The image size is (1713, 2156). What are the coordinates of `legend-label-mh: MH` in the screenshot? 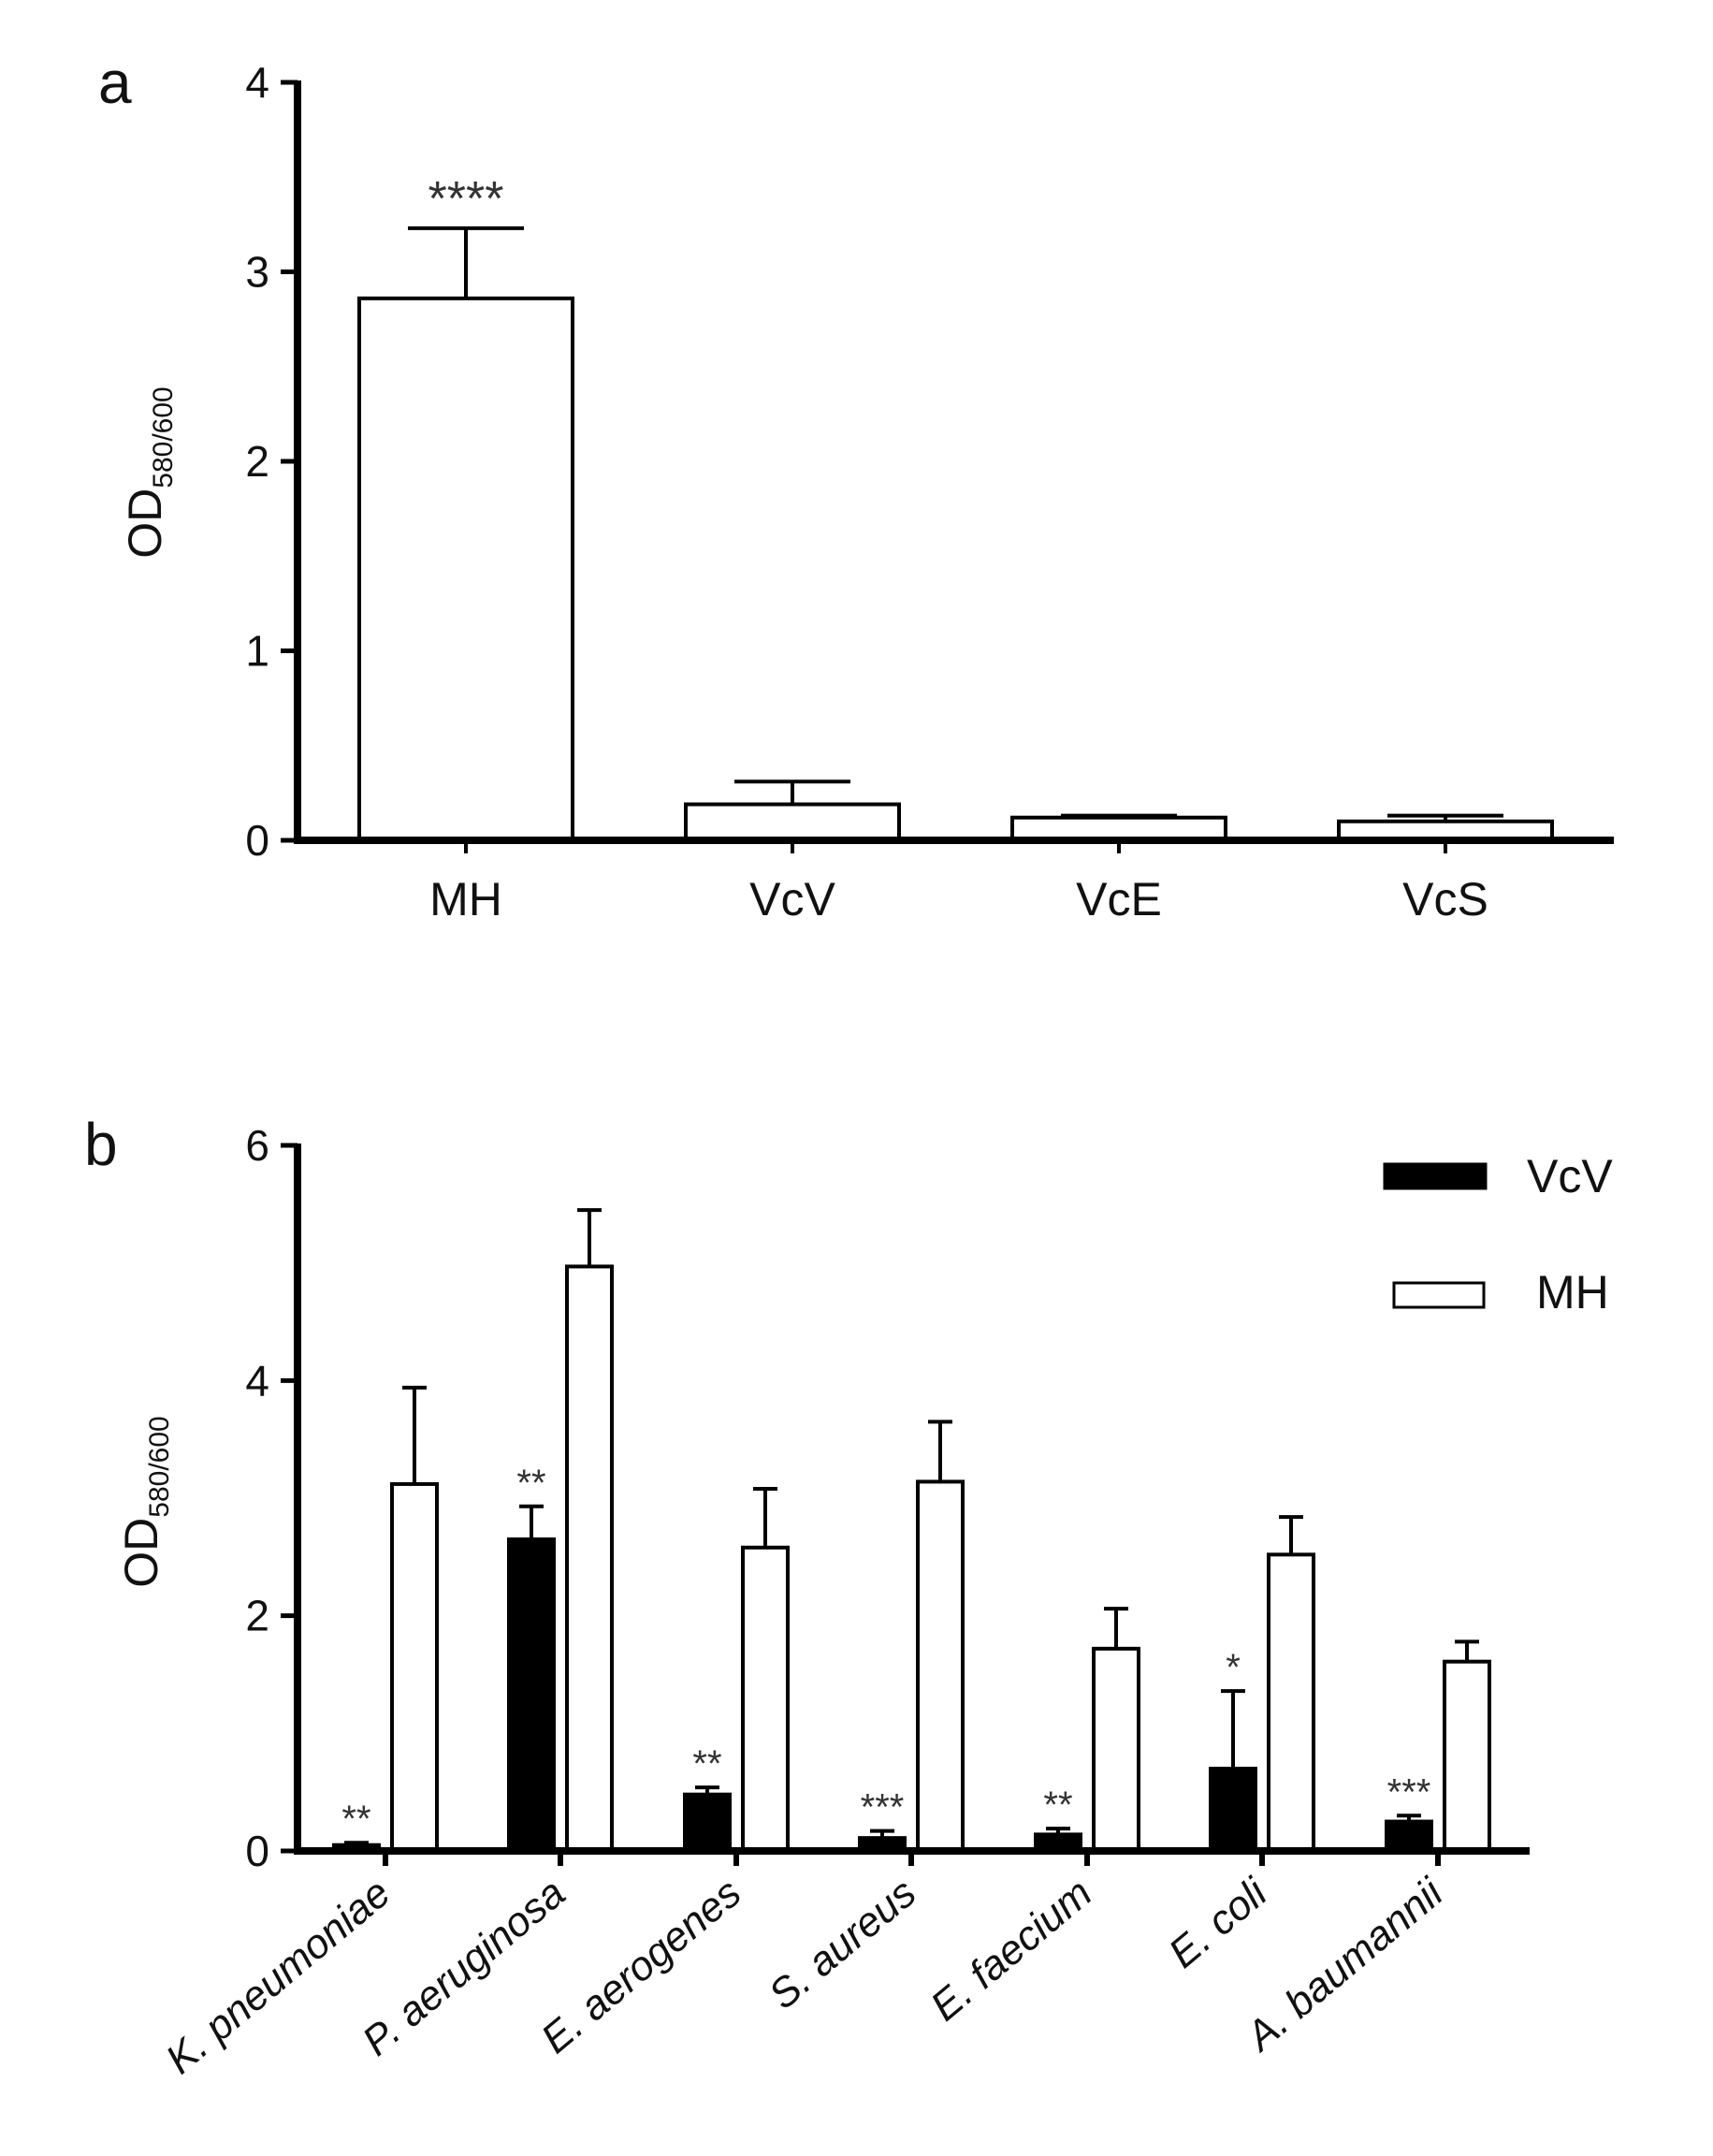 It's located at (1572, 1292).